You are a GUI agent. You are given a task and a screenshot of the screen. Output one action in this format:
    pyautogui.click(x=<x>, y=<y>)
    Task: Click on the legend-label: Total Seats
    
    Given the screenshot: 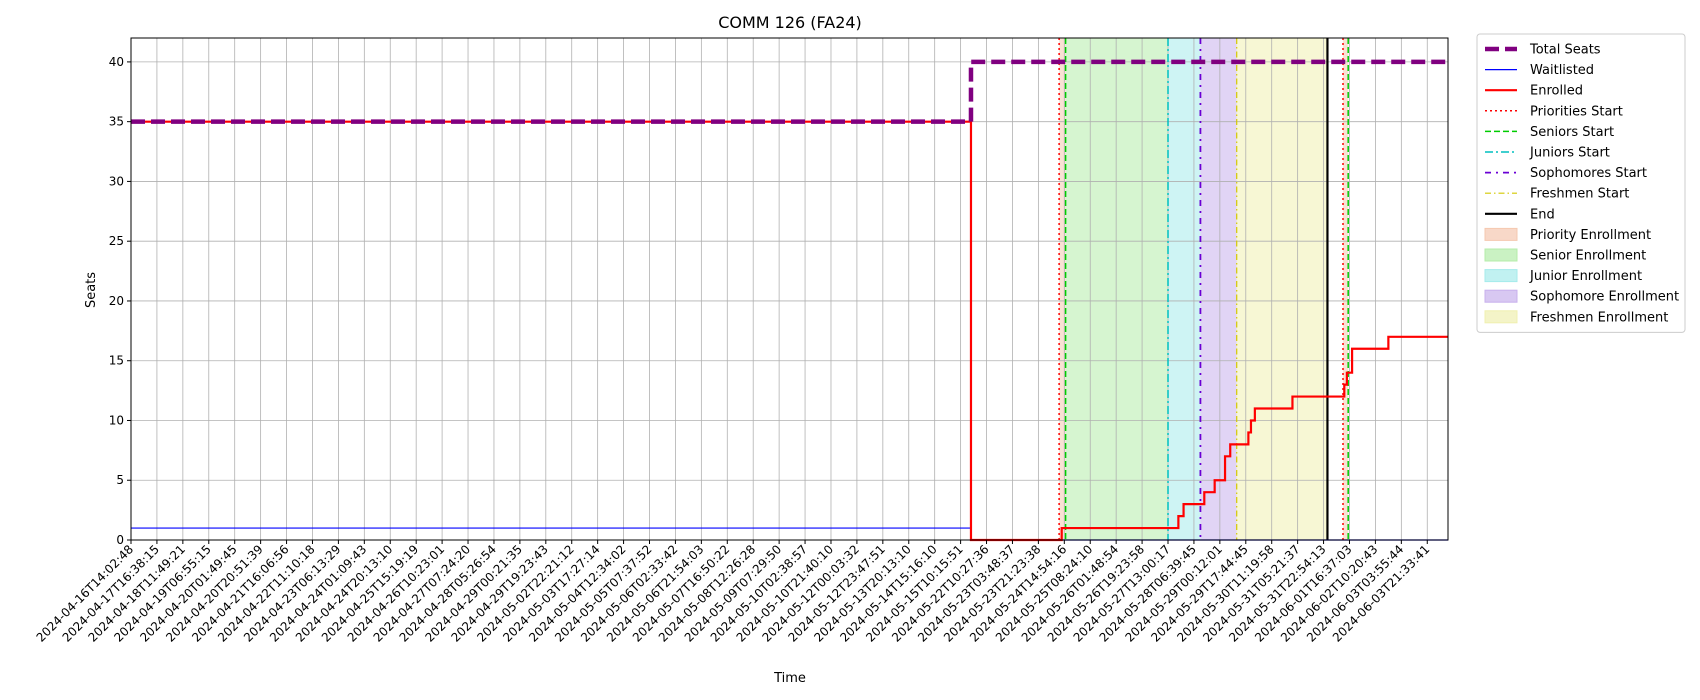 What is the action you would take?
    pyautogui.click(x=1565, y=50)
    